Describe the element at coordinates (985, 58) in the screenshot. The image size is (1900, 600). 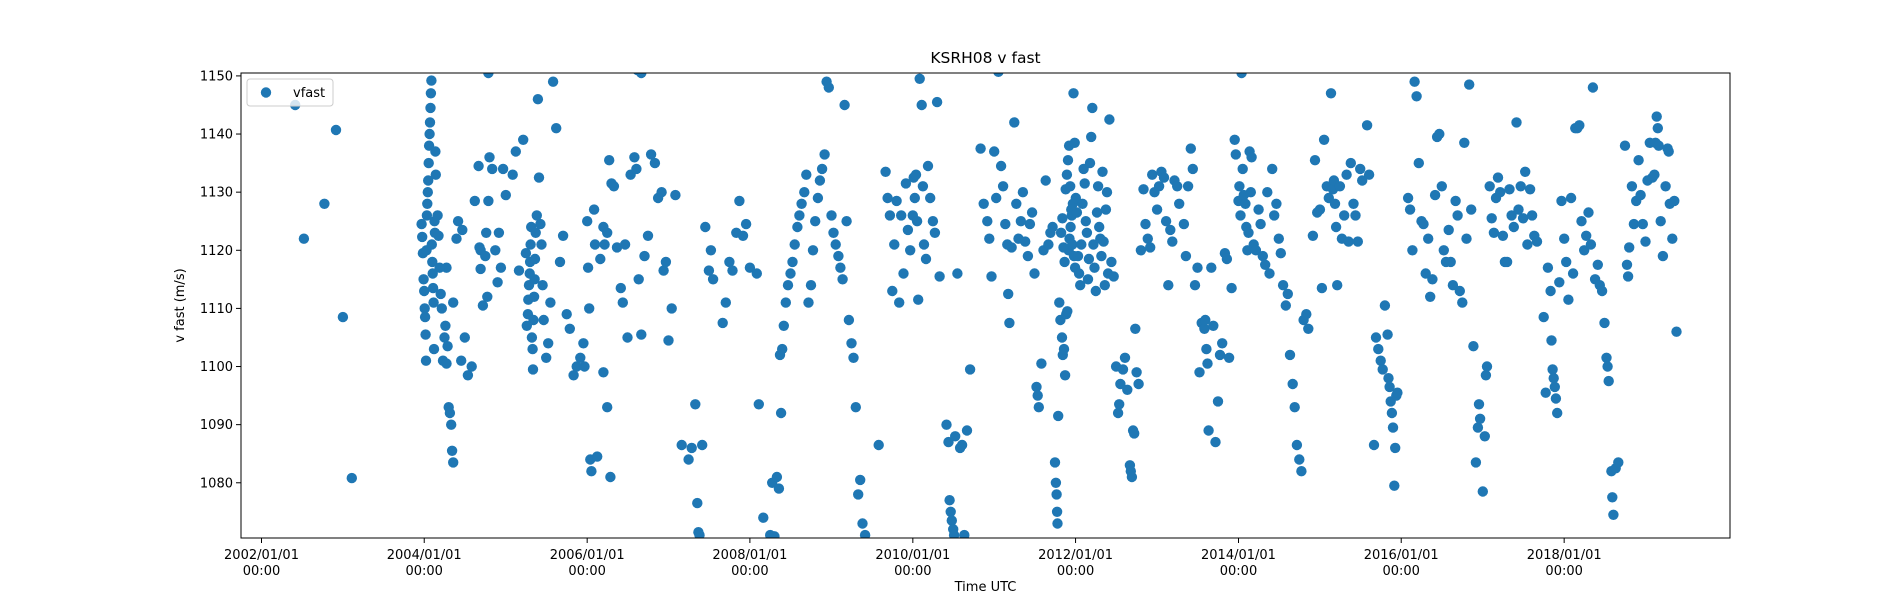
I see `chart-title: KSRH08 v fast` at that location.